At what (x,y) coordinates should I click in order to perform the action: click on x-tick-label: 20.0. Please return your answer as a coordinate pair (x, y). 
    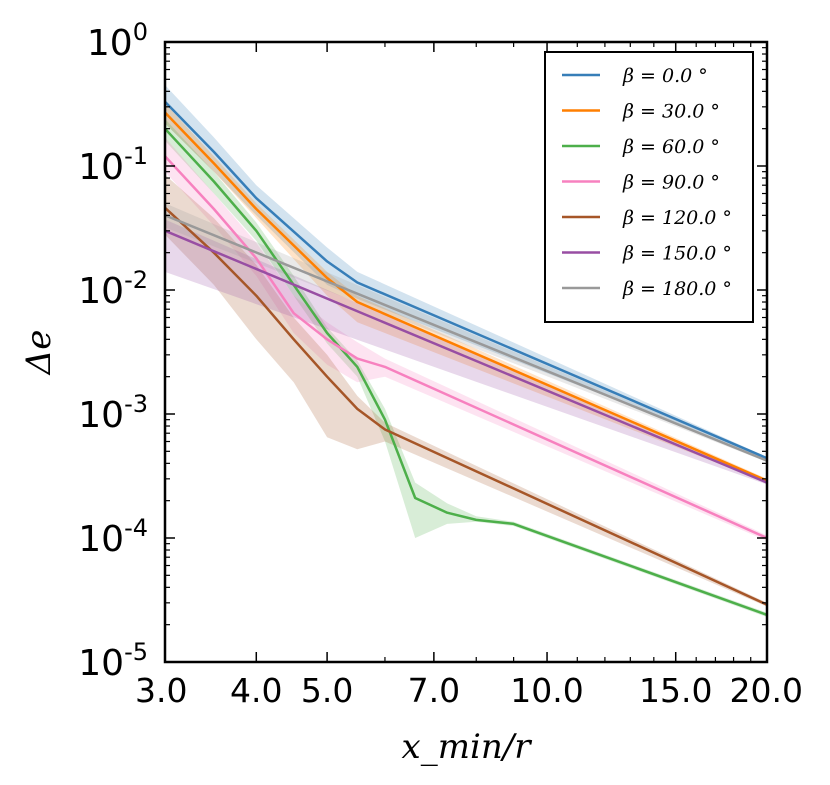
    Looking at the image, I should click on (766, 690).